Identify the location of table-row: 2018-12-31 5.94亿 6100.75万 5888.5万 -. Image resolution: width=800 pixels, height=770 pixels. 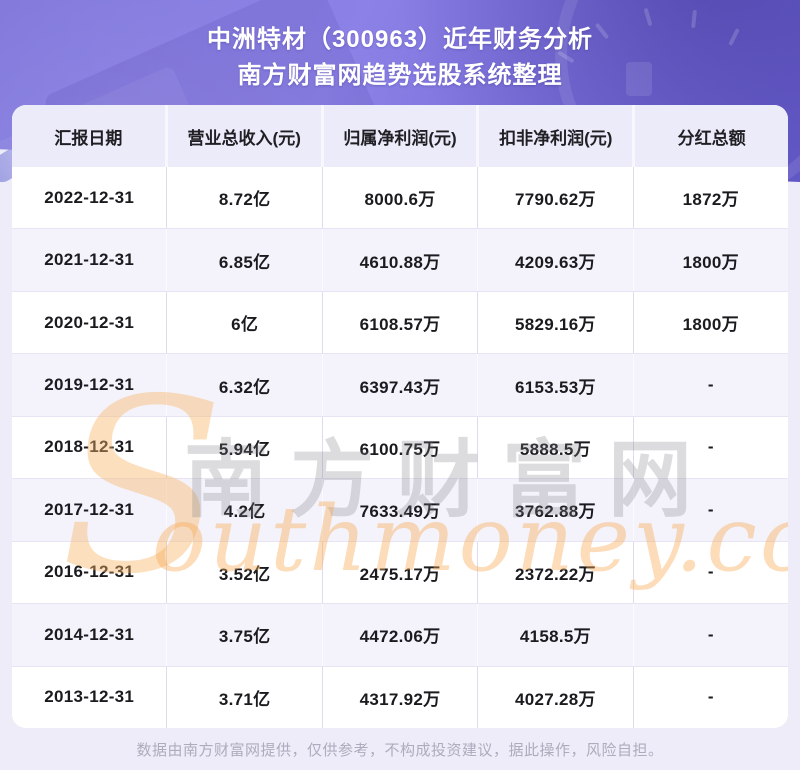
(400, 447).